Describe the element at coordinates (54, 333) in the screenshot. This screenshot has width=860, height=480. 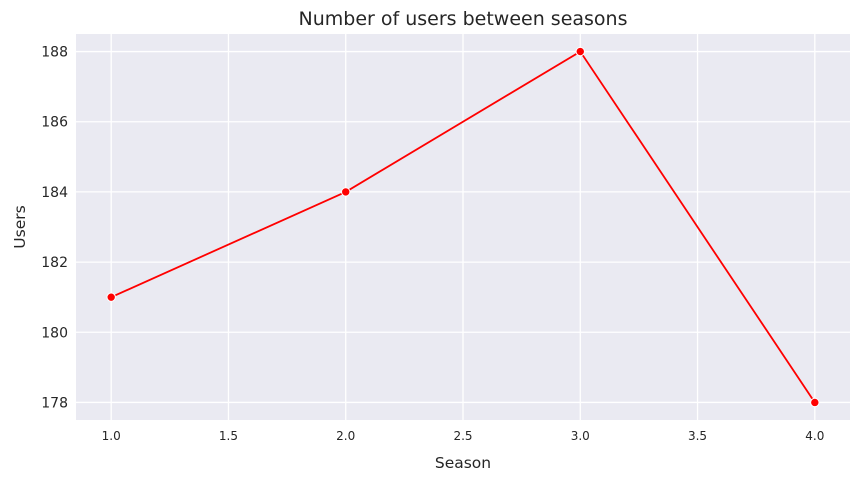
I see `y-tick-label: 180` at that location.